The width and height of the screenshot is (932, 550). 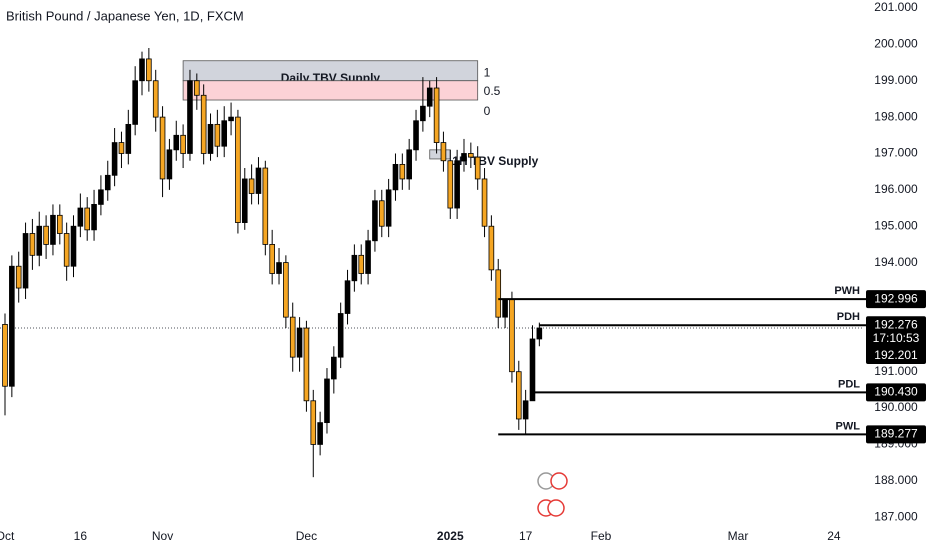 What do you see at coordinates (849, 384) in the screenshot?
I see `level-name: PDL` at bounding box center [849, 384].